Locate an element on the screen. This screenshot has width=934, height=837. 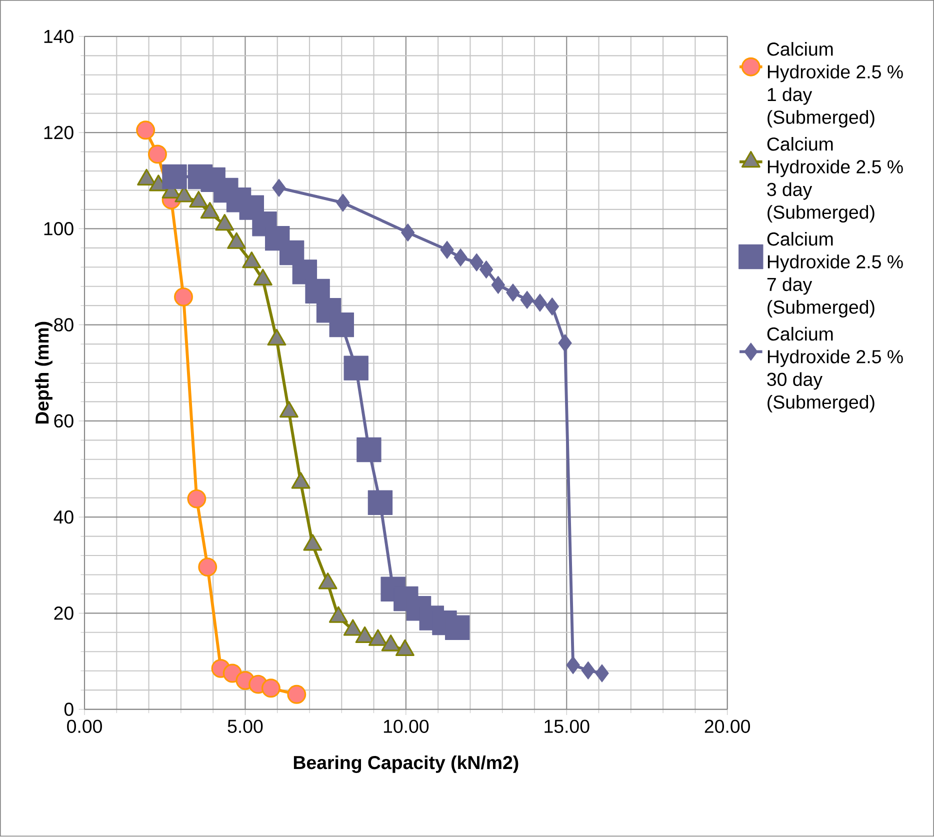
legend-label: Calcium Hydroxide 2.5 % 7 day (Submerged) is located at coordinates (835, 275).